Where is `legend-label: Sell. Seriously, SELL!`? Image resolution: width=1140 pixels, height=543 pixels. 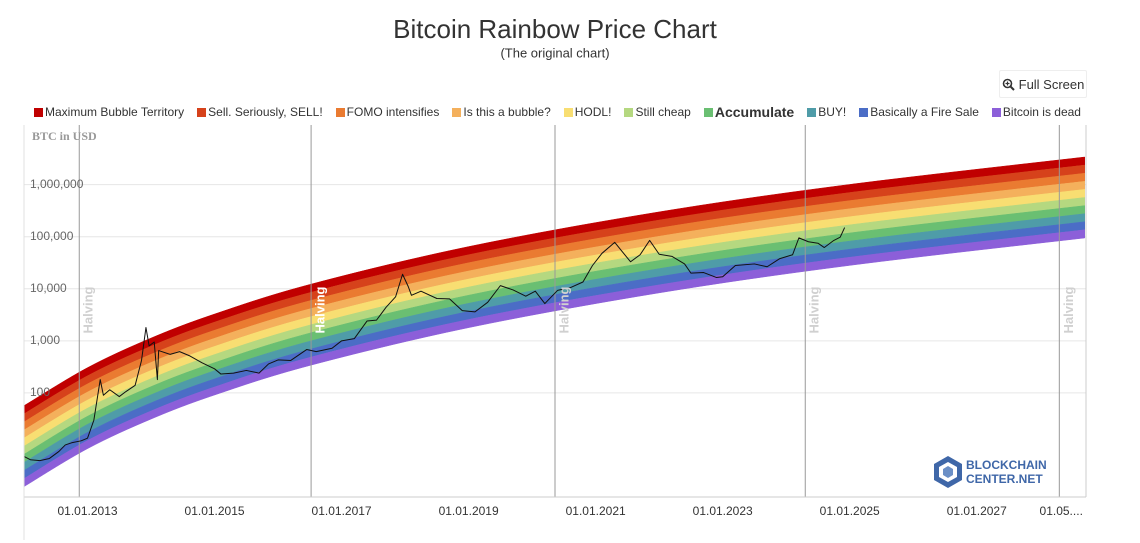 legend-label: Sell. Seriously, SELL! is located at coordinates (265, 112).